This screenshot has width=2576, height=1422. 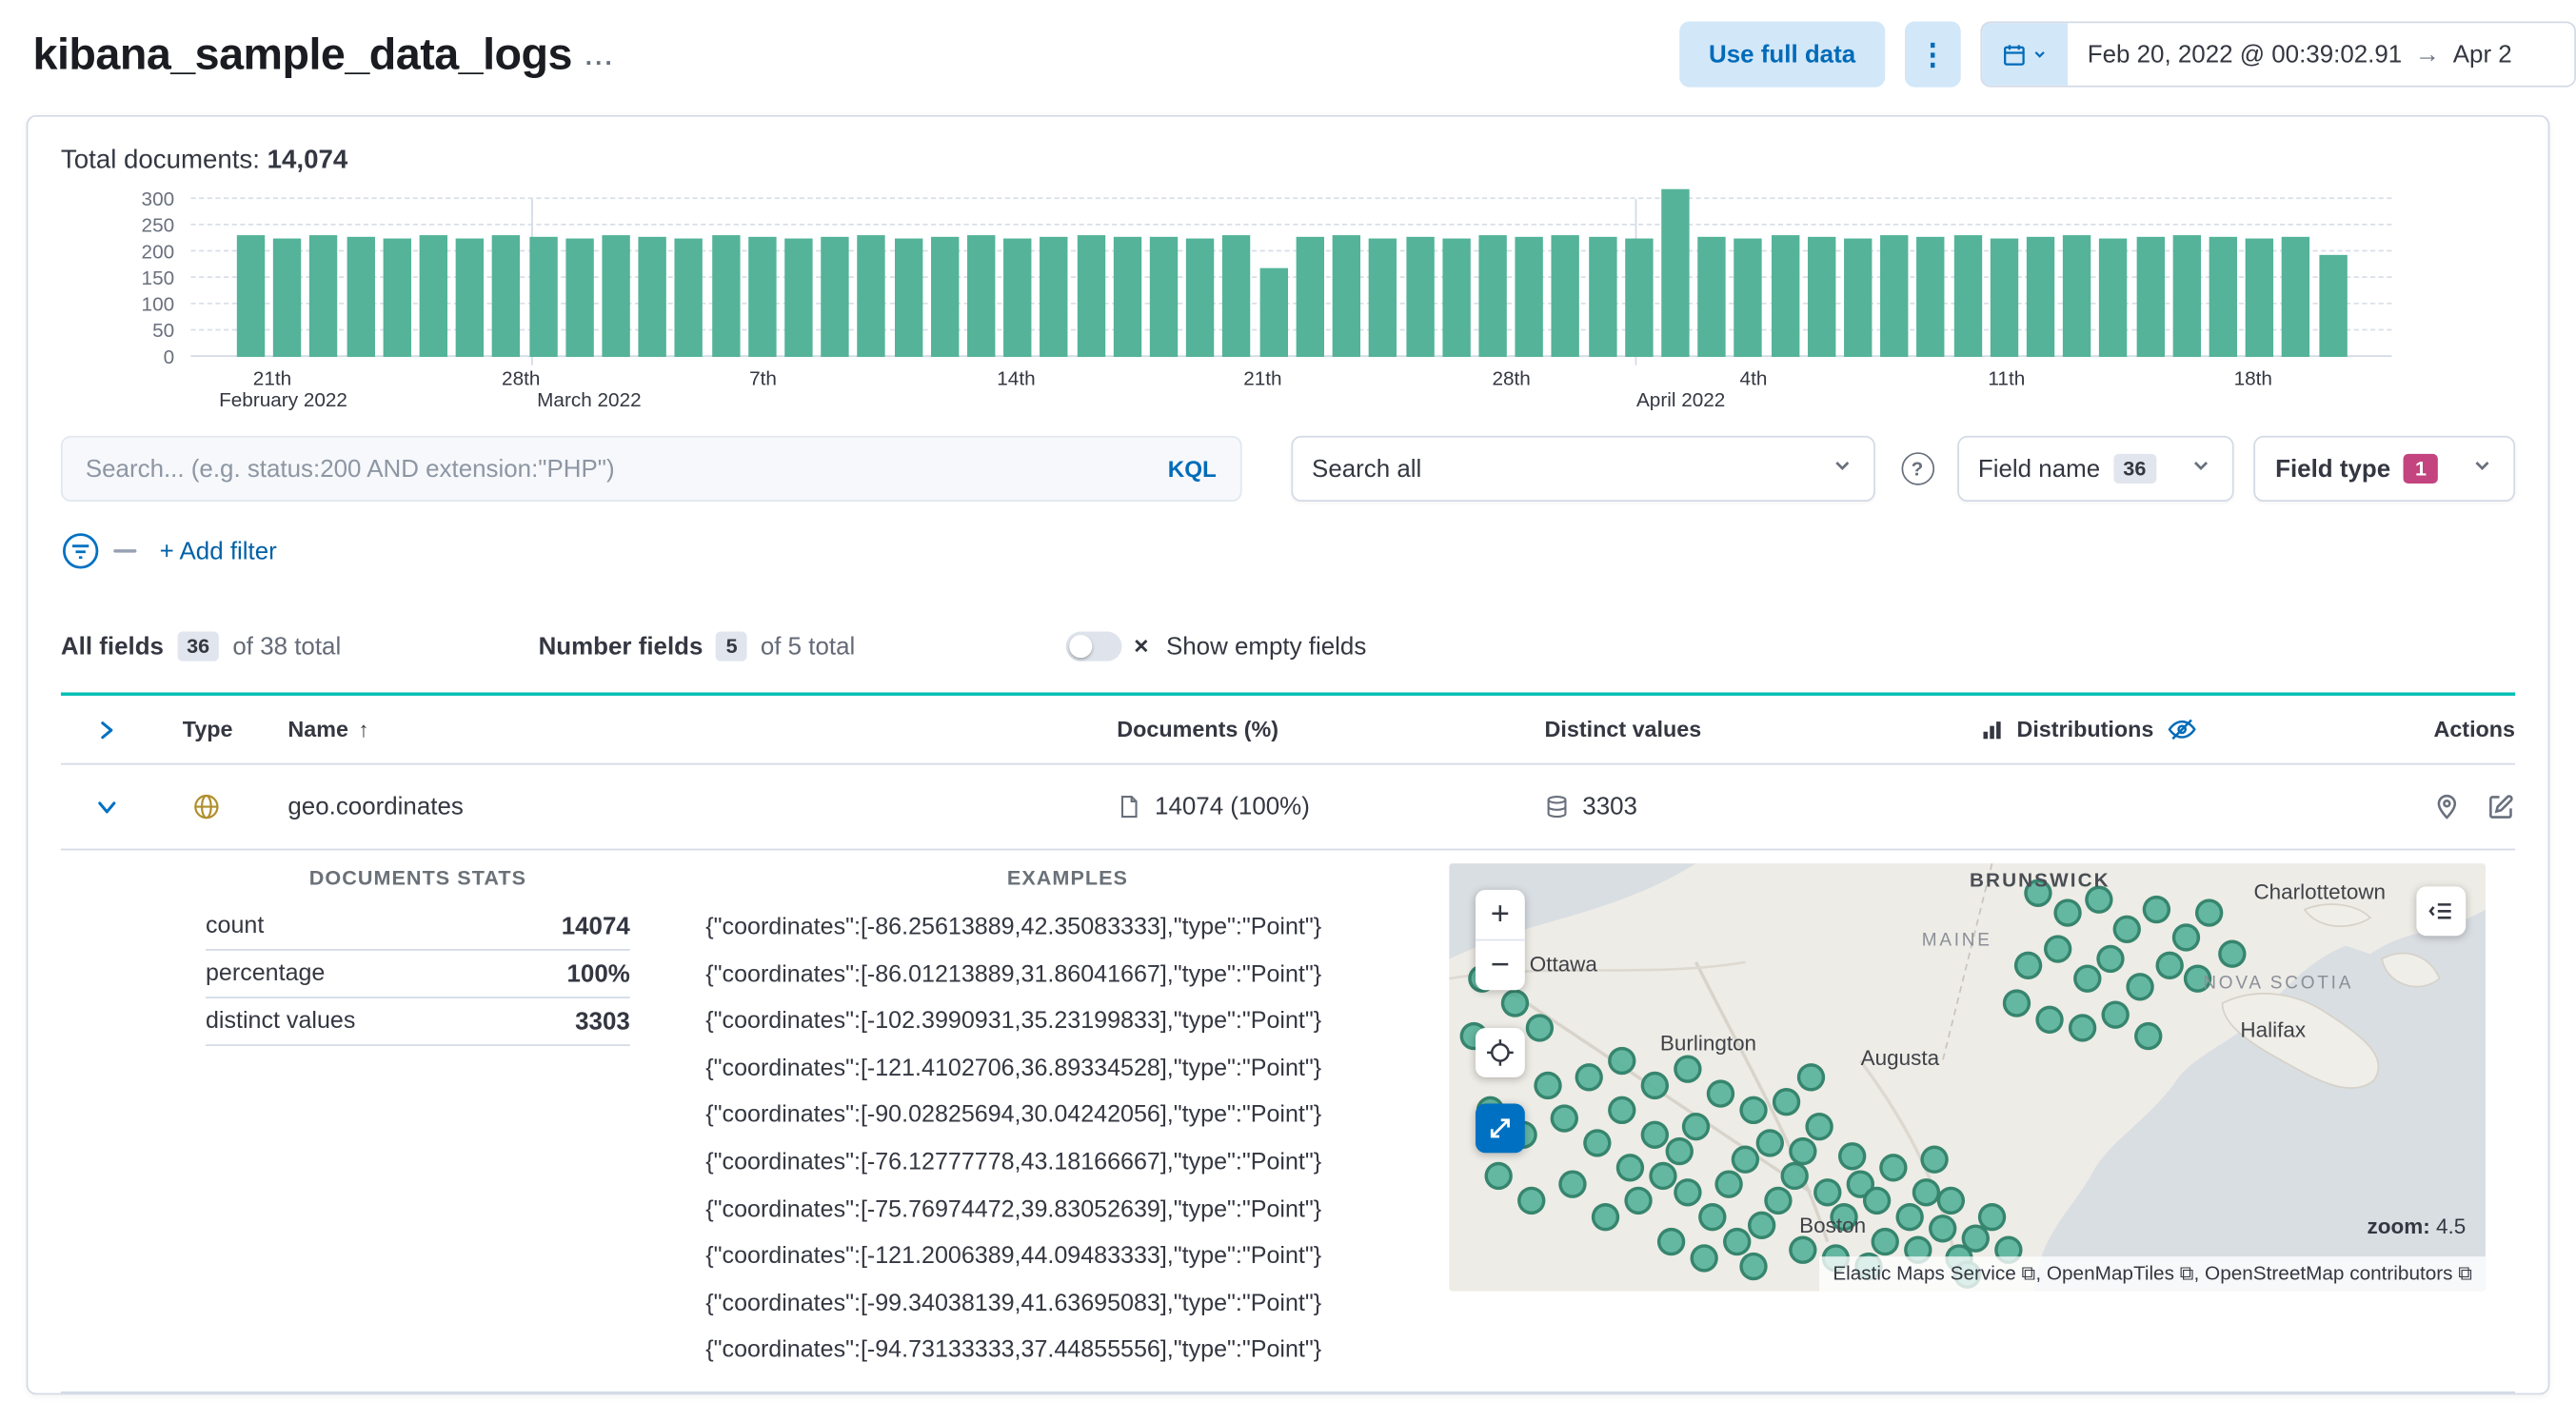 What do you see at coordinates (1500, 1128) in the screenshot?
I see `expand-map-button` at bounding box center [1500, 1128].